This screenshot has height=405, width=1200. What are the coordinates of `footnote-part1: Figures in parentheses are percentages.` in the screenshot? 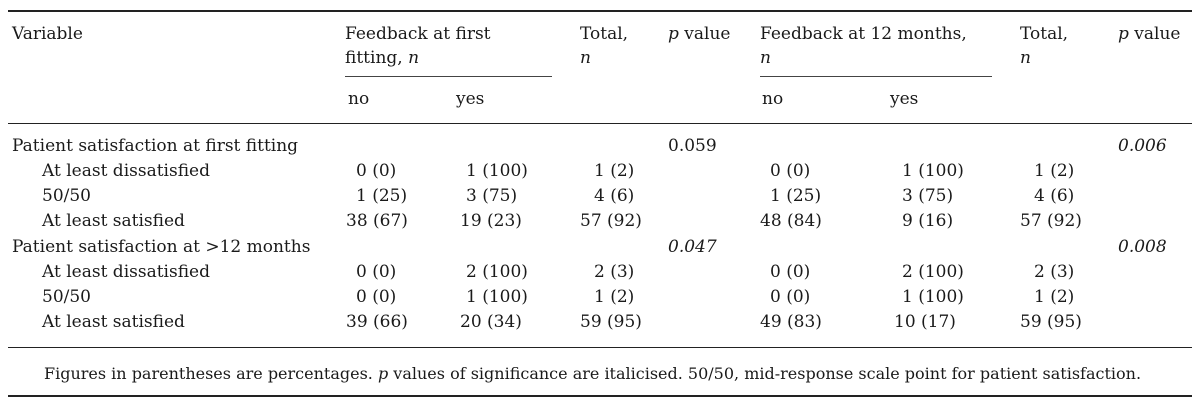 It's located at (211, 373).